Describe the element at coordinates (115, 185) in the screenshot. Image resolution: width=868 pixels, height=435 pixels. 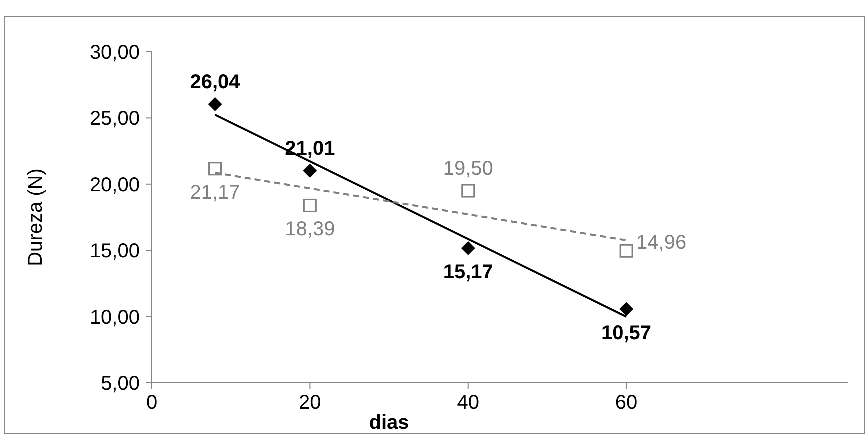
I see `y-tick-label: 20,00` at that location.